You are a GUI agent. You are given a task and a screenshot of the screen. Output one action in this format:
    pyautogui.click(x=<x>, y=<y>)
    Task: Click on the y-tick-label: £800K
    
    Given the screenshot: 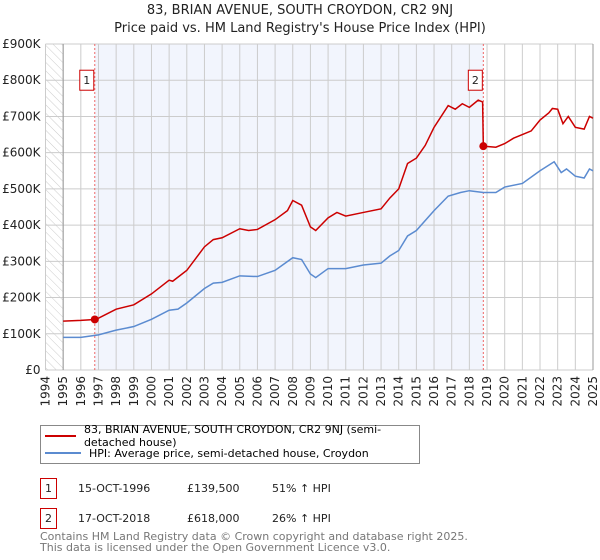 What is the action you would take?
    pyautogui.click(x=22, y=80)
    